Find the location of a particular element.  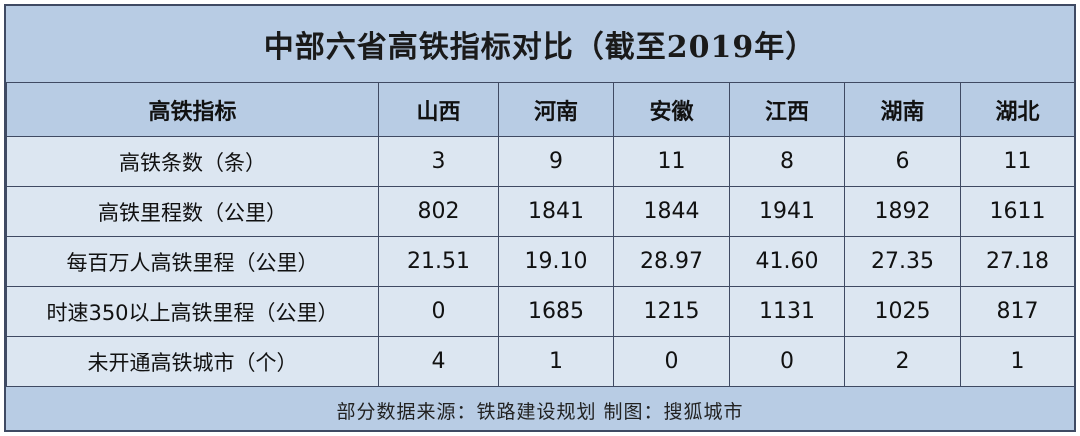

table-cell: 27.18 is located at coordinates (1017, 261).